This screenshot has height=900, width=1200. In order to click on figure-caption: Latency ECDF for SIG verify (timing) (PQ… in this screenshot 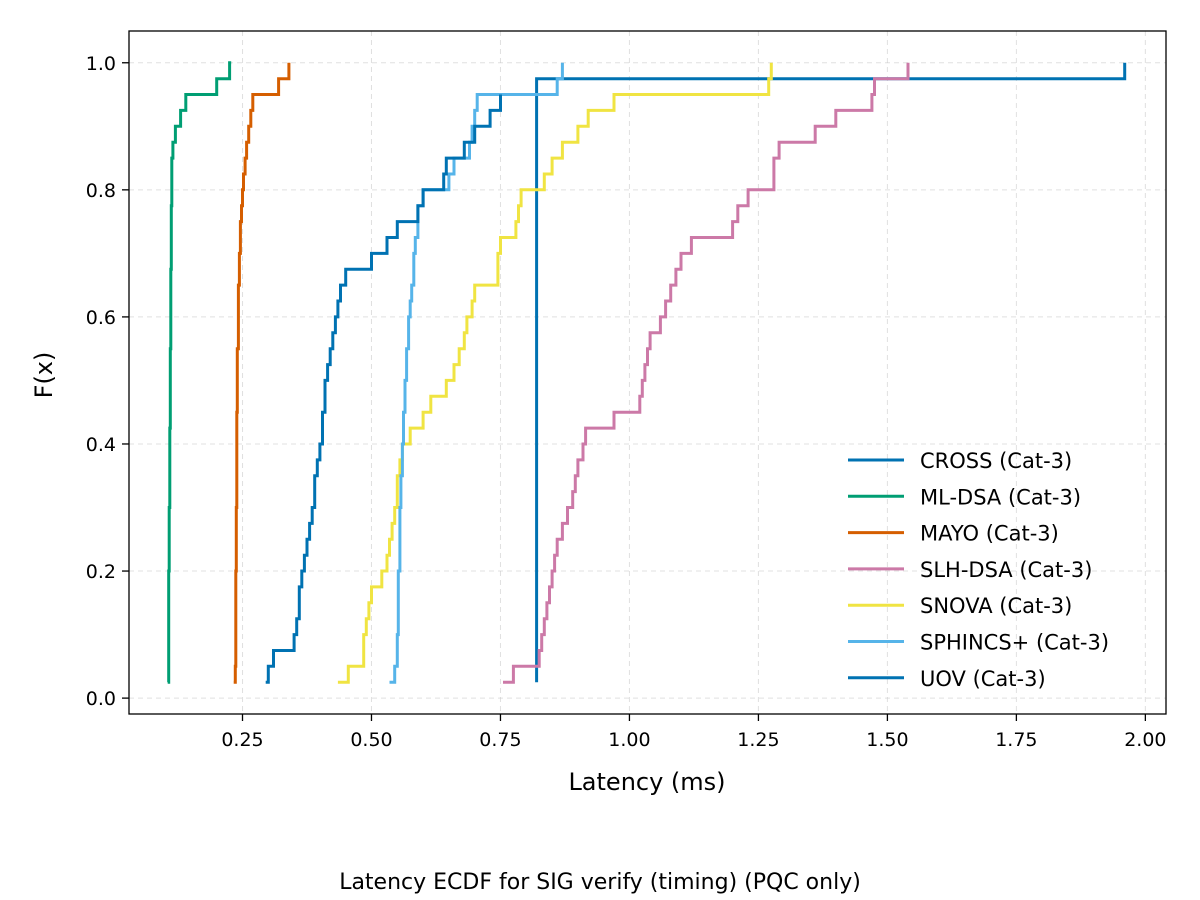, I will do `click(600, 882)`.